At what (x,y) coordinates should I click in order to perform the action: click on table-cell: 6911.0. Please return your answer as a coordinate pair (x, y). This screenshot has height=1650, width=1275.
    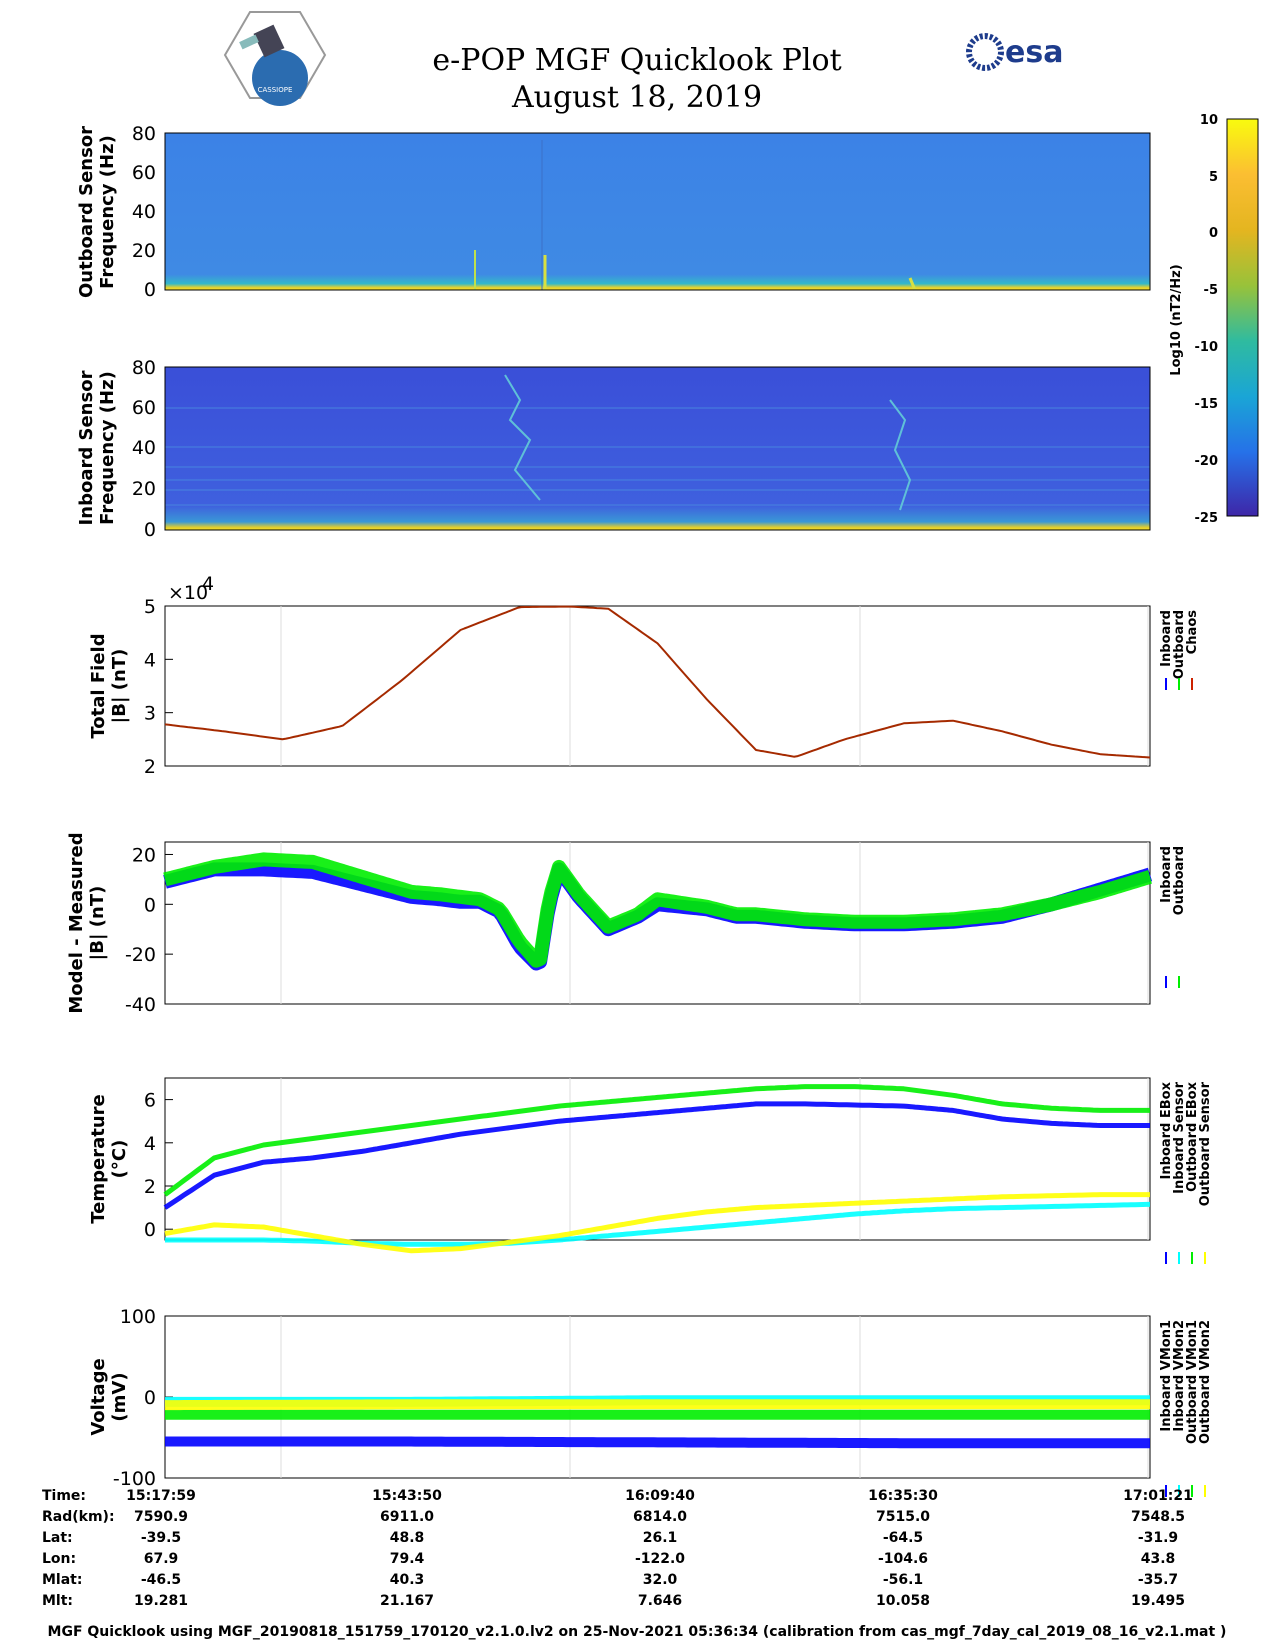
    Looking at the image, I should click on (407, 1517).